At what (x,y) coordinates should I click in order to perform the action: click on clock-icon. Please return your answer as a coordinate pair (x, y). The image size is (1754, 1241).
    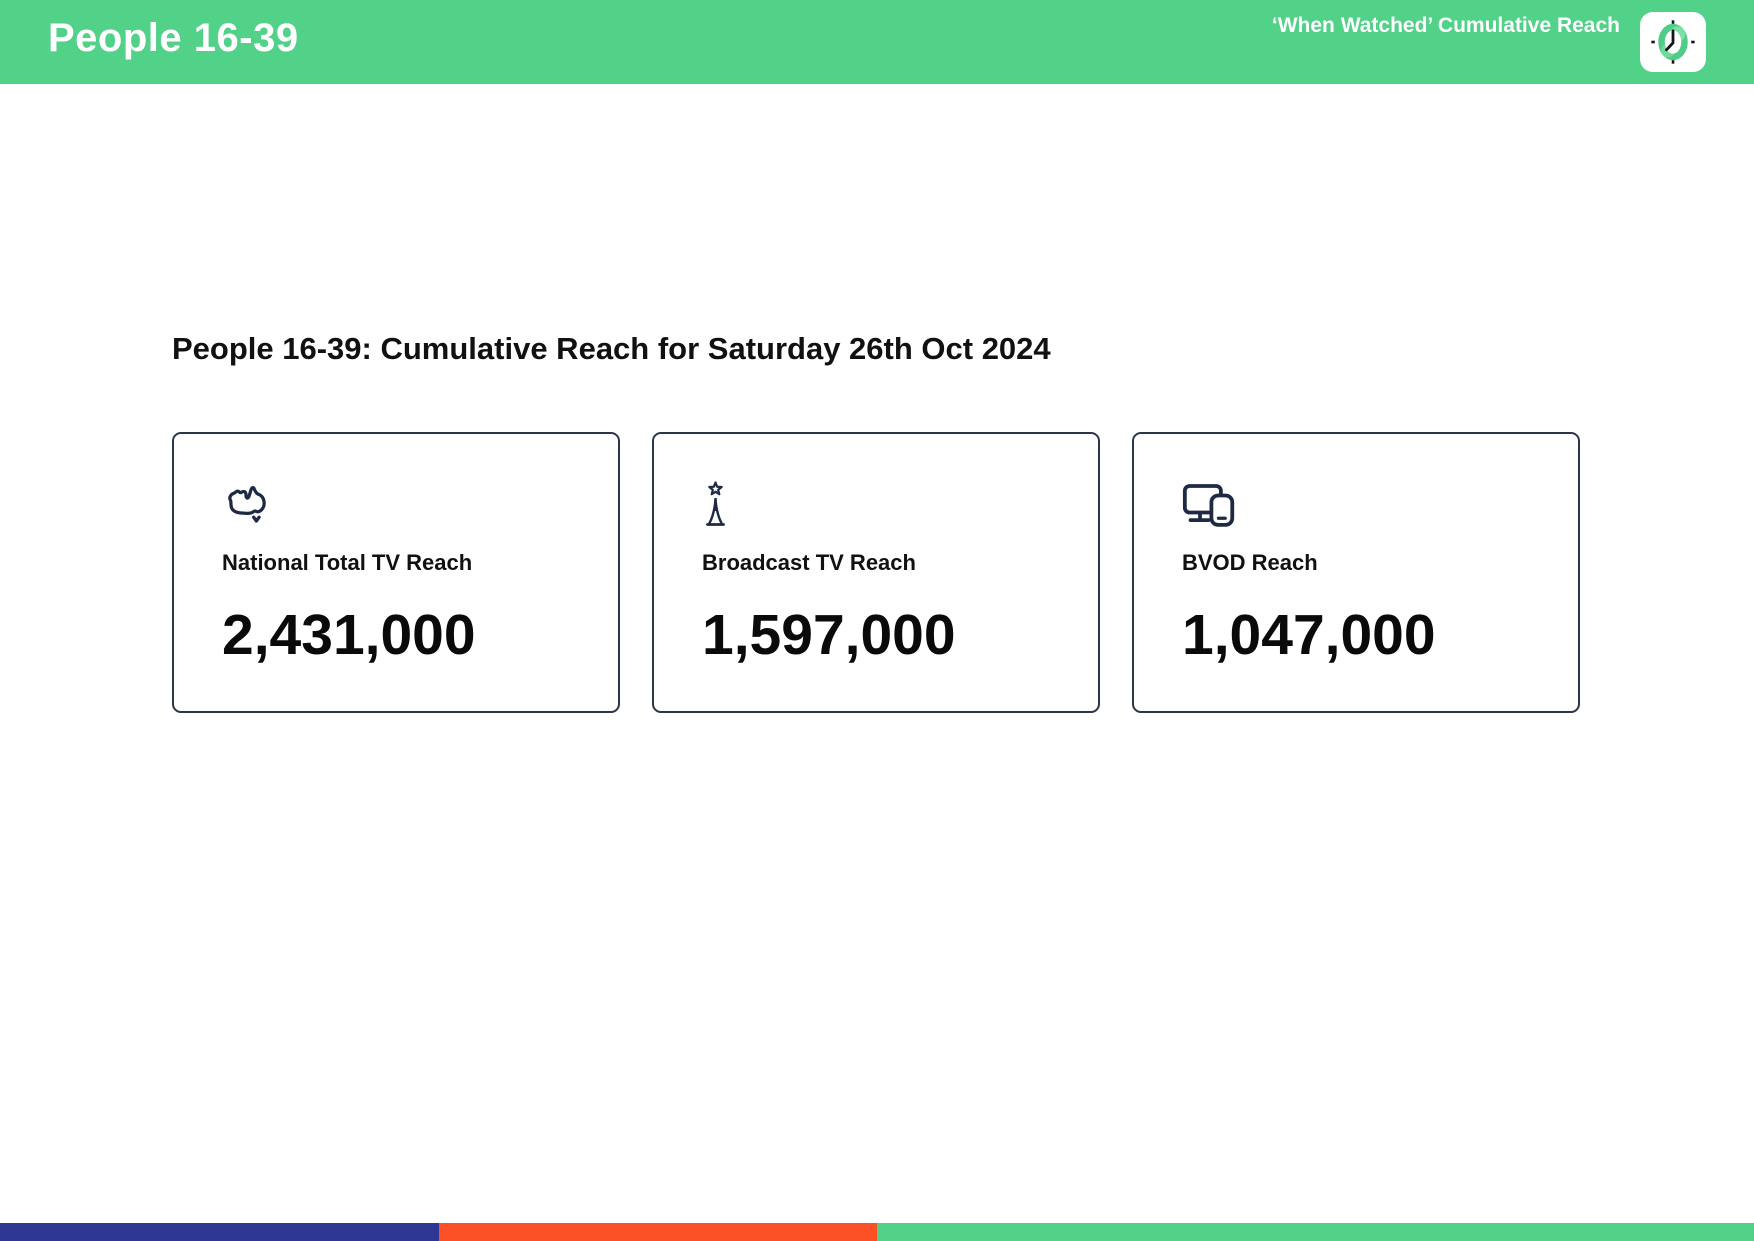
    Looking at the image, I should click on (1673, 42).